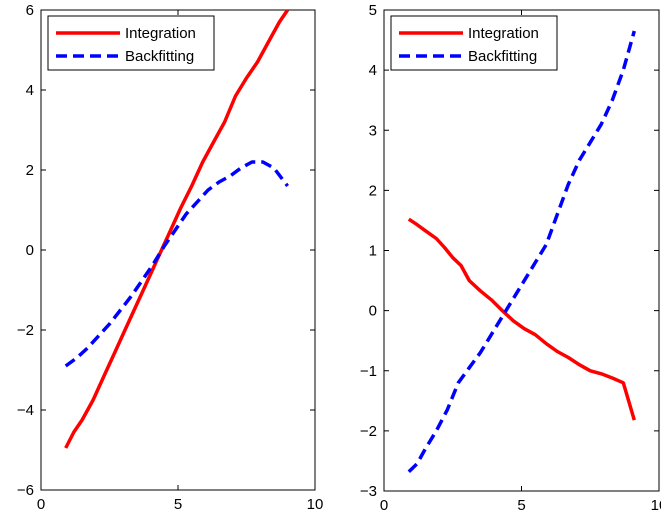  Describe the element at coordinates (373, 251) in the screenshot. I see `y-tick-label: 1` at that location.